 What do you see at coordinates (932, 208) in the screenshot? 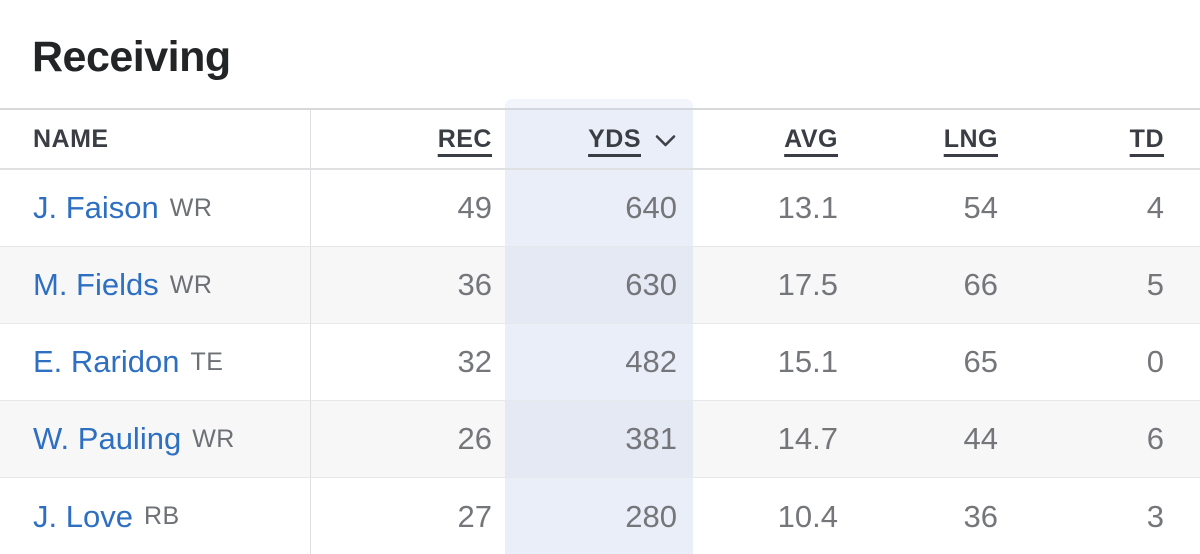
I see `stat-cell-lng: 54` at bounding box center [932, 208].